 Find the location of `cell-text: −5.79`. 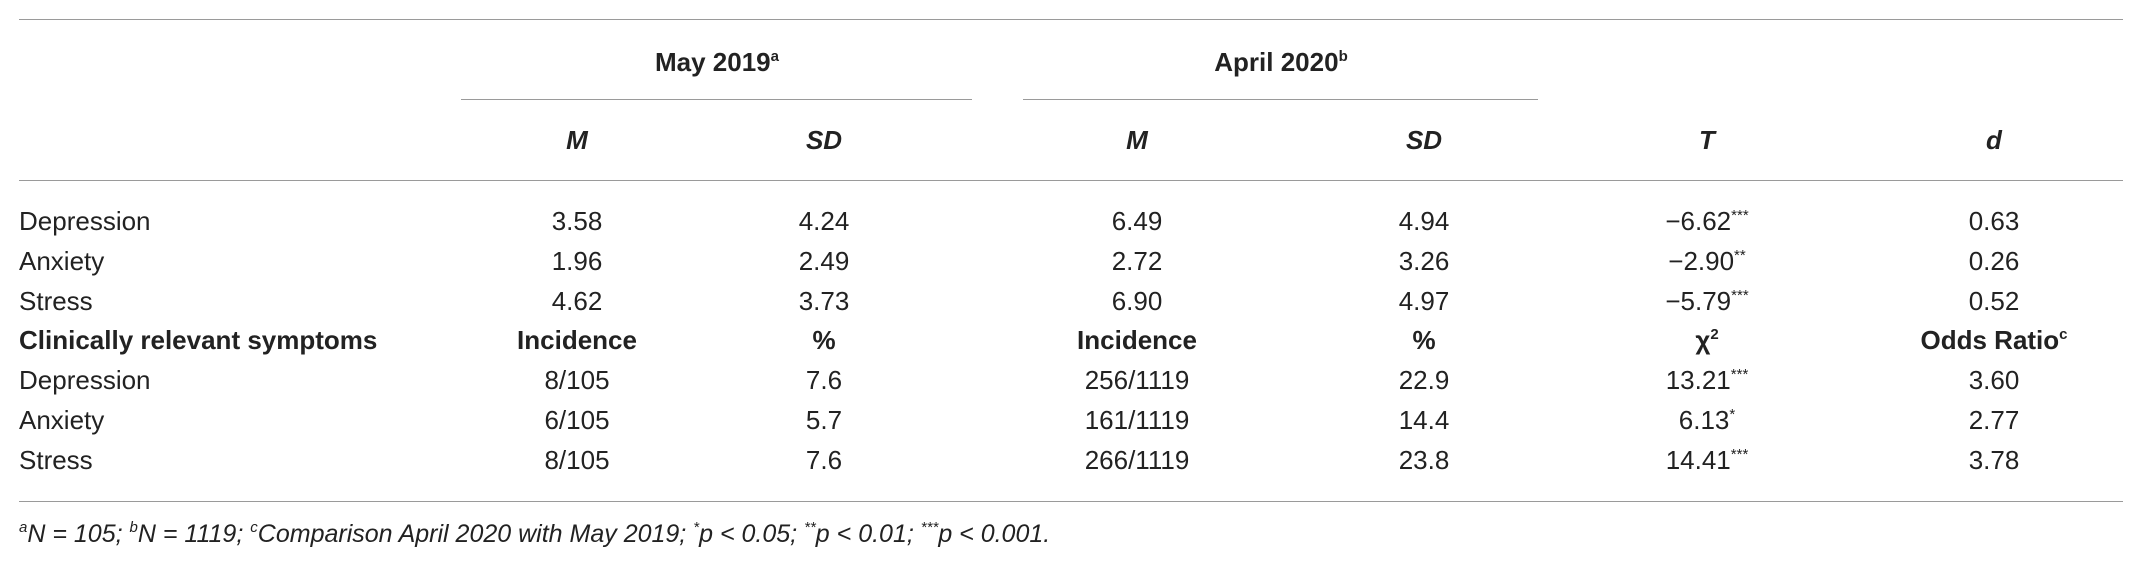

cell-text: −5.79 is located at coordinates (1698, 301).